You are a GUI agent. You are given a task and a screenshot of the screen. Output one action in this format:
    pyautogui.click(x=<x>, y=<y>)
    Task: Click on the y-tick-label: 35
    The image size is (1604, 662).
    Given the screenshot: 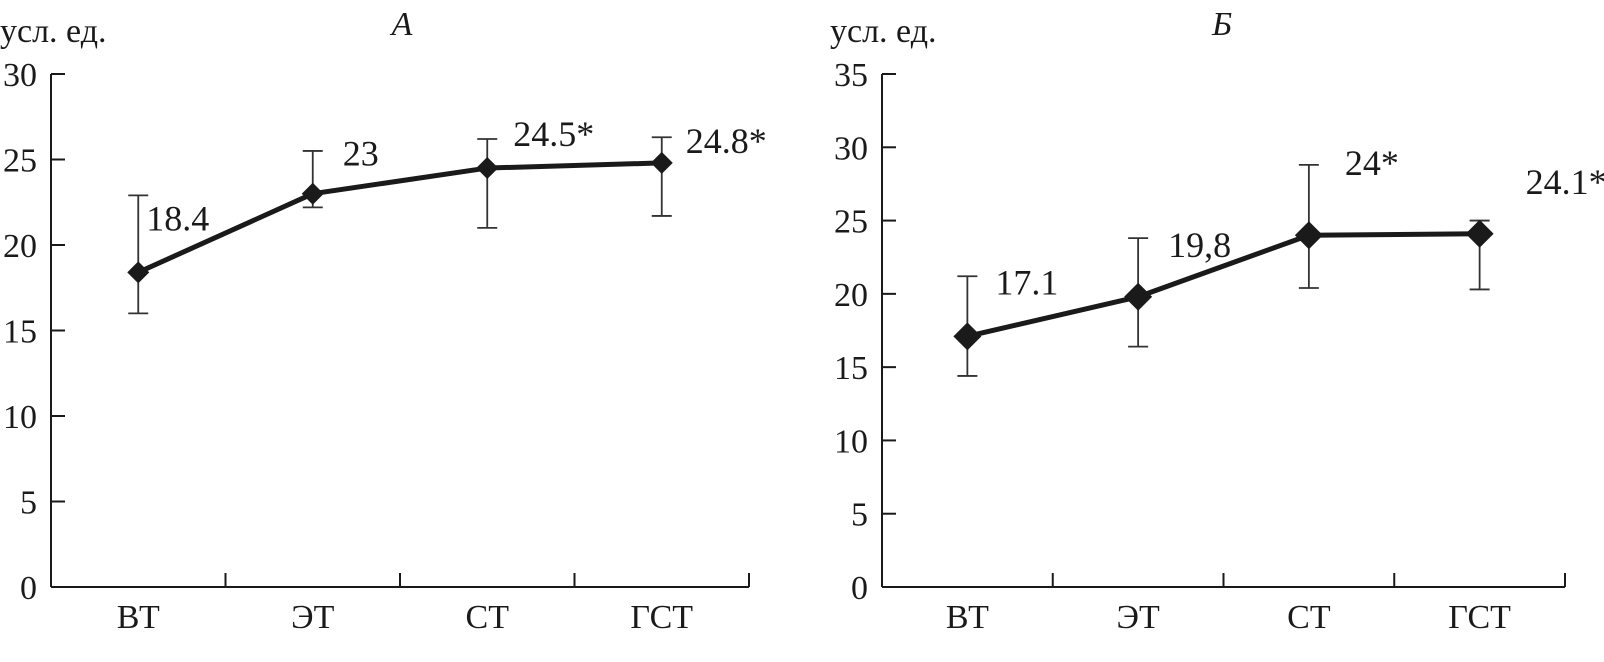 What is the action you would take?
    pyautogui.click(x=851, y=75)
    